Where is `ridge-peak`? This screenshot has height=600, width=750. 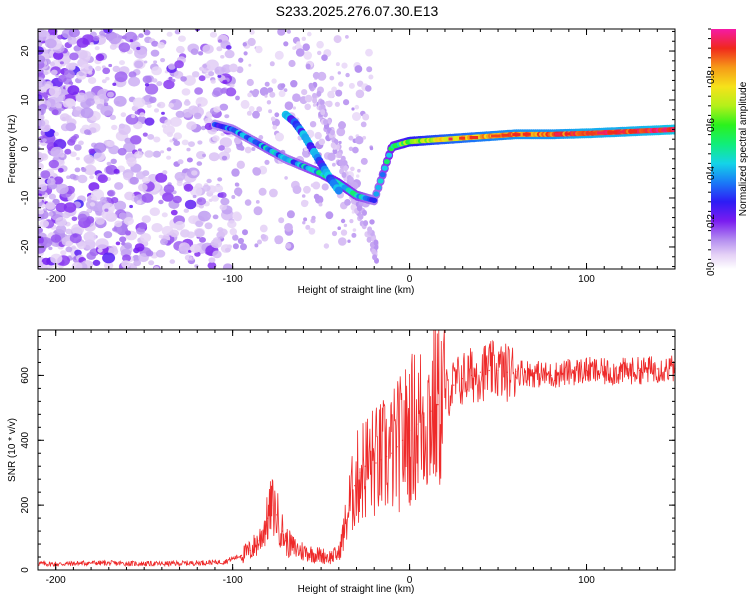 ridge-peak is located at coordinates (600, 133).